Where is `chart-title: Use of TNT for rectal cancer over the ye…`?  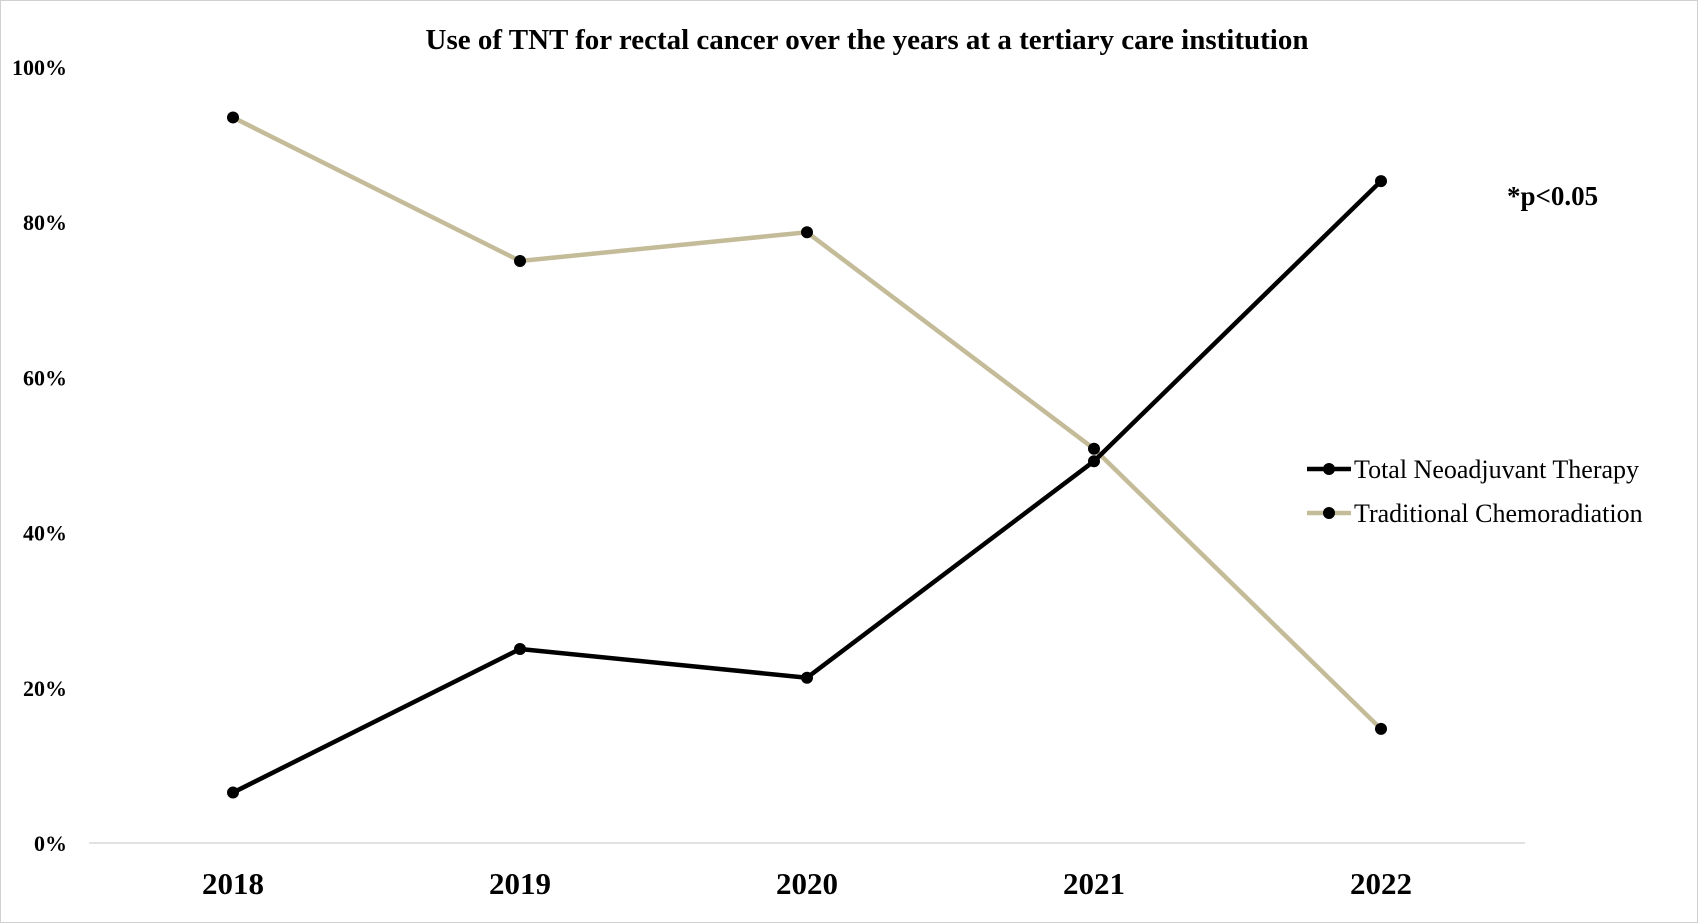 chart-title: Use of TNT for rectal cancer over the ye… is located at coordinates (867, 40).